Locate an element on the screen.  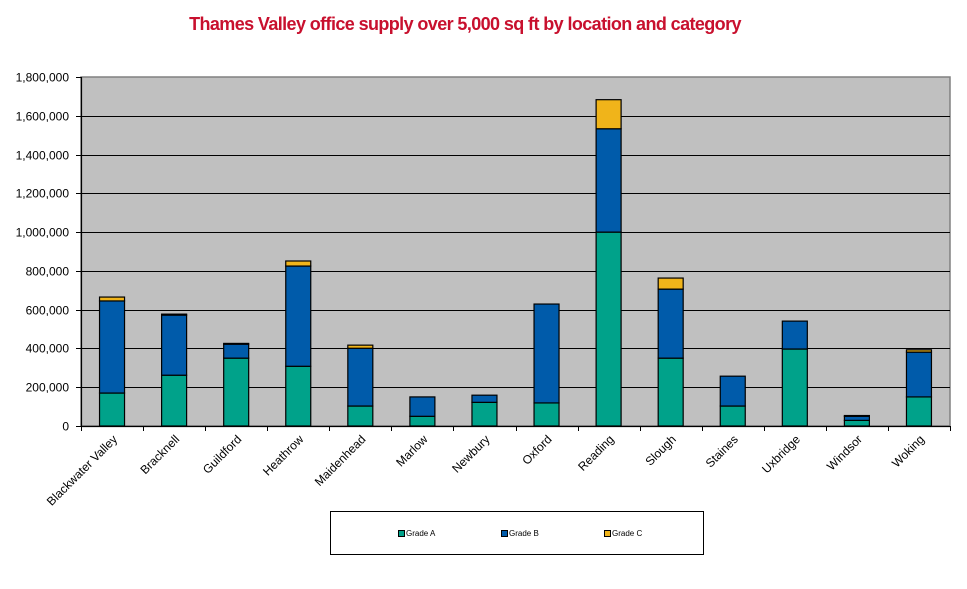
x-tick-label: Oxford is located at coordinates (536, 449).